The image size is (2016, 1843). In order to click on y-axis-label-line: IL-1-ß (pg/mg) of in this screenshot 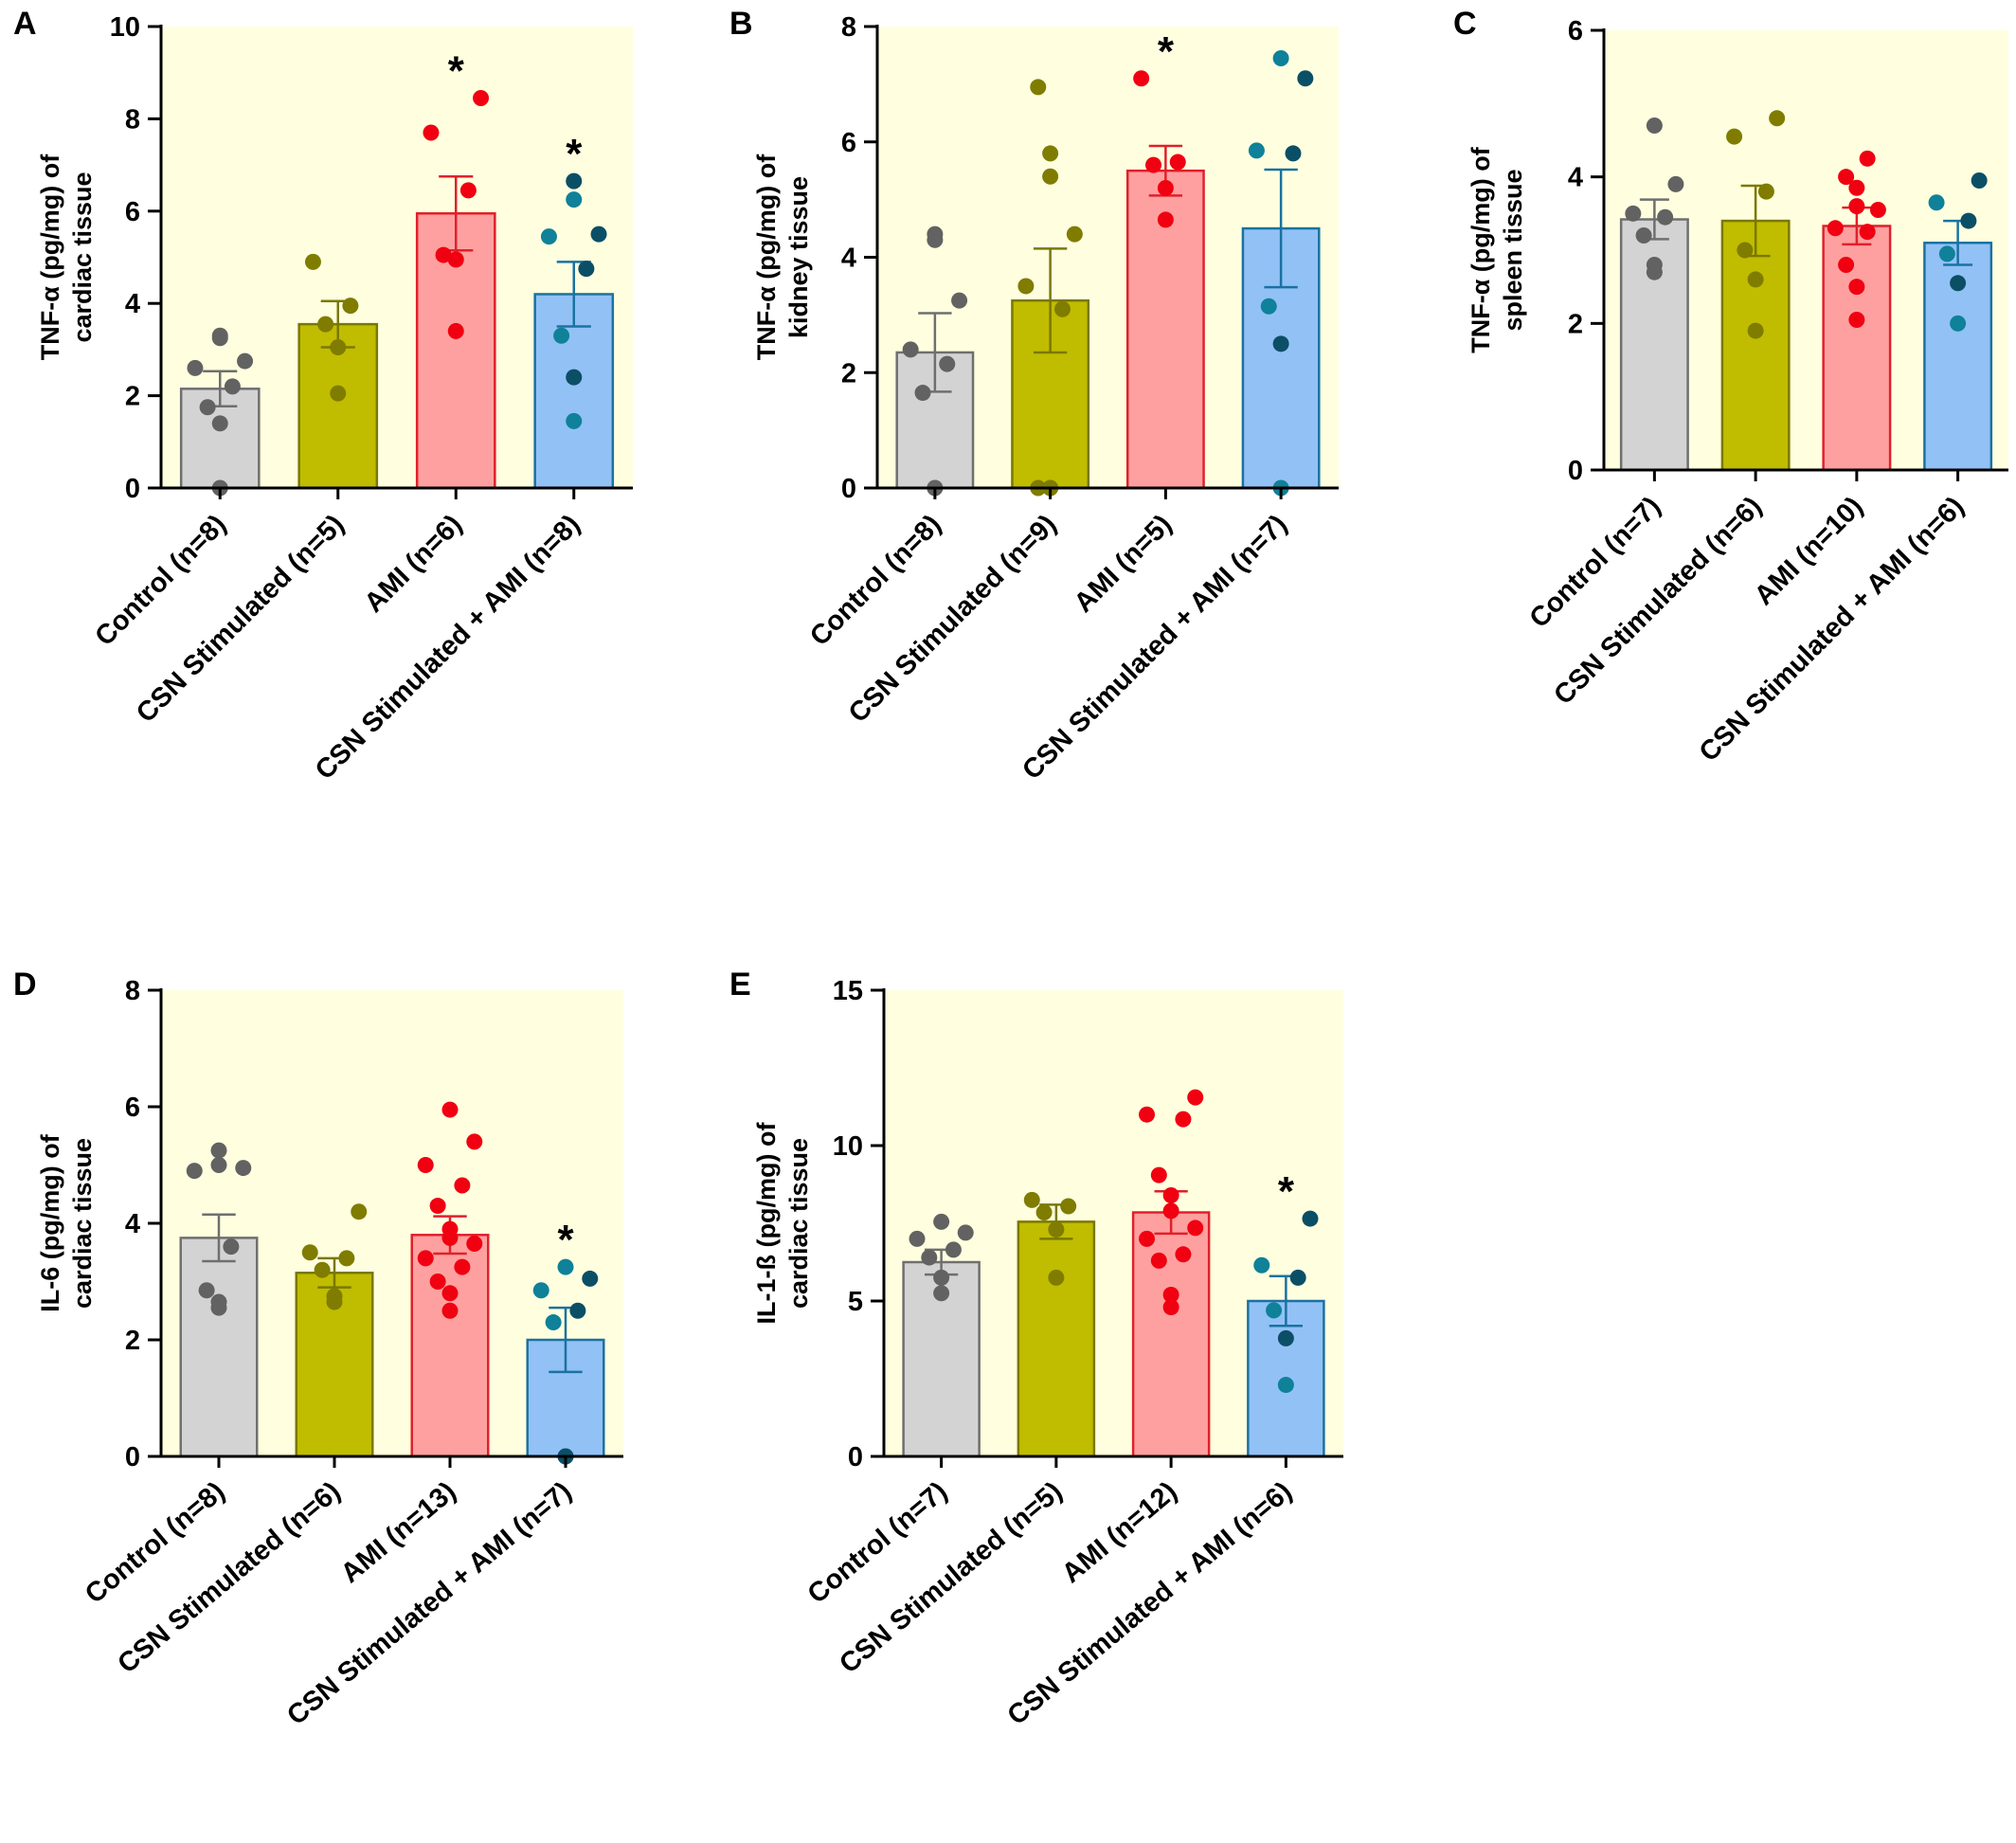, I will do `click(766, 1223)`.